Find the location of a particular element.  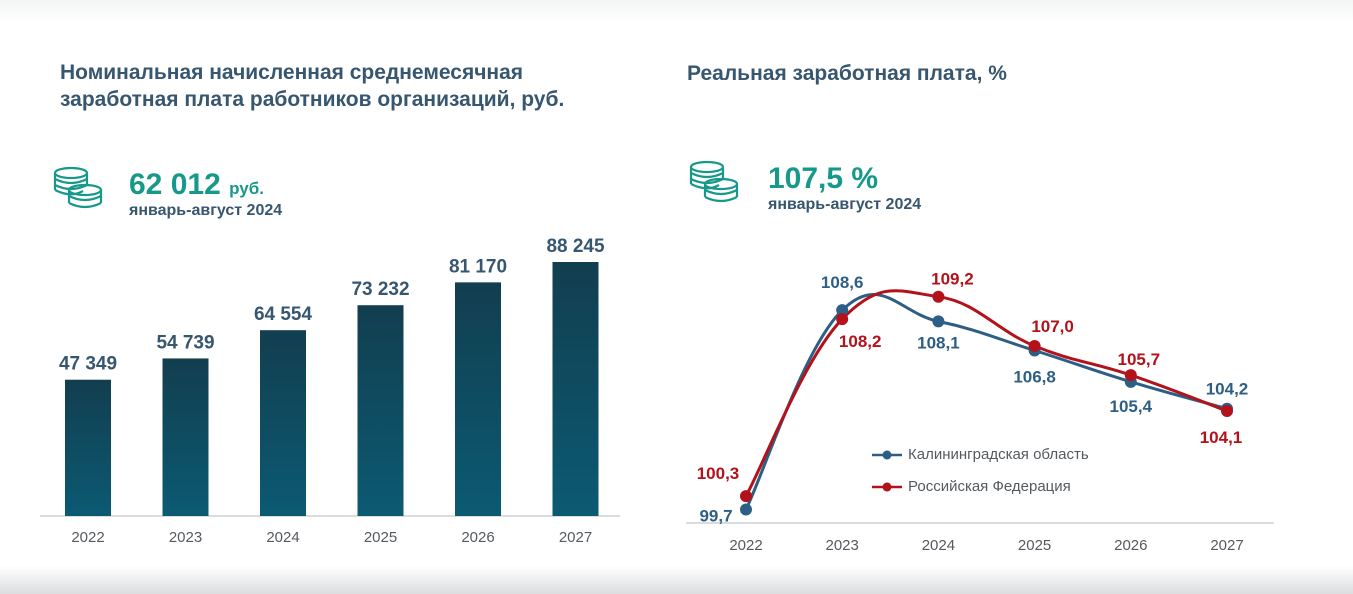

point-russia-2026 is located at coordinates (1130, 375).